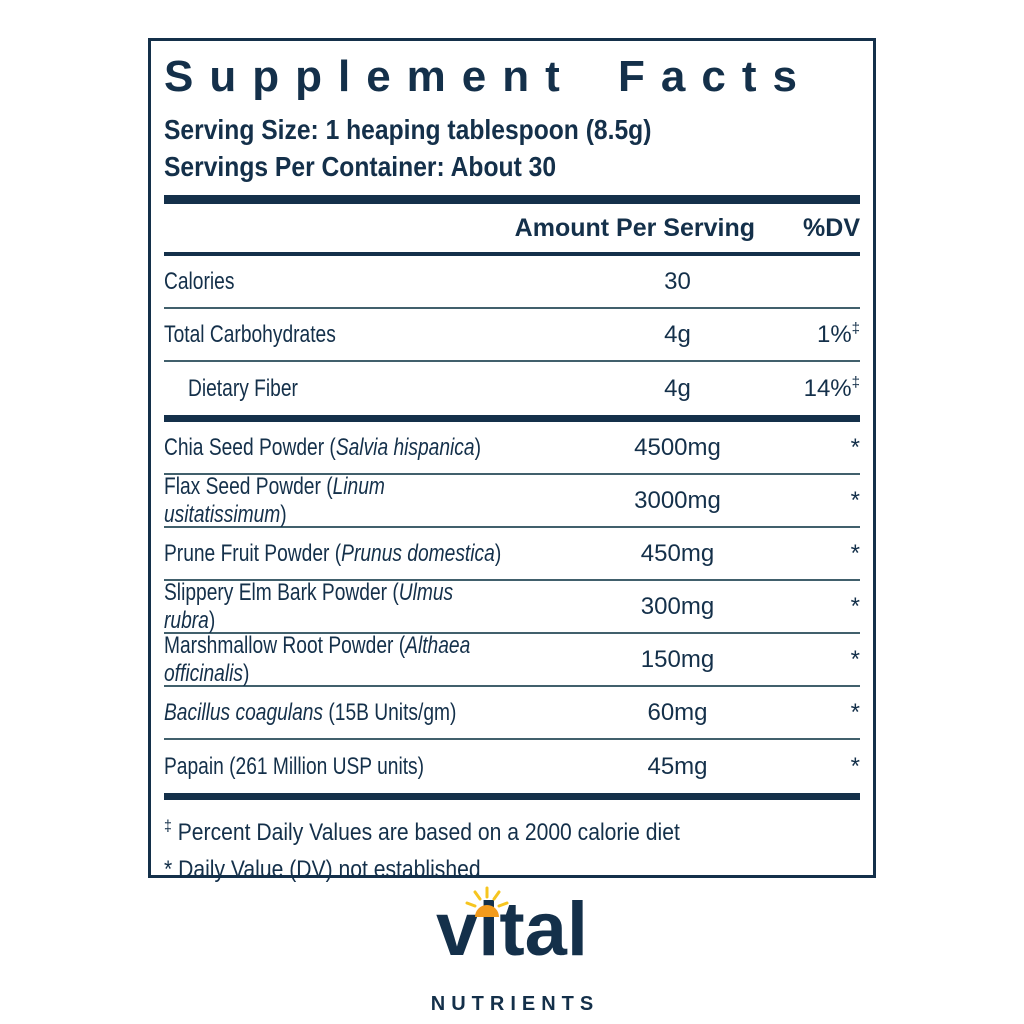  Describe the element at coordinates (333, 553) in the screenshot. I see `ingredient-name-text: Prune Fruit Powder (Prunus domestica)` at that location.